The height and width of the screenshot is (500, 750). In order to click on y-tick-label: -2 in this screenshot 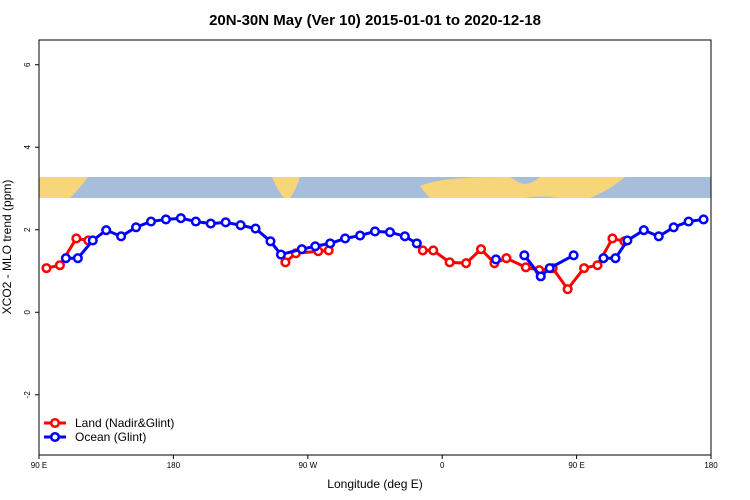, I will do `click(27, 395)`.